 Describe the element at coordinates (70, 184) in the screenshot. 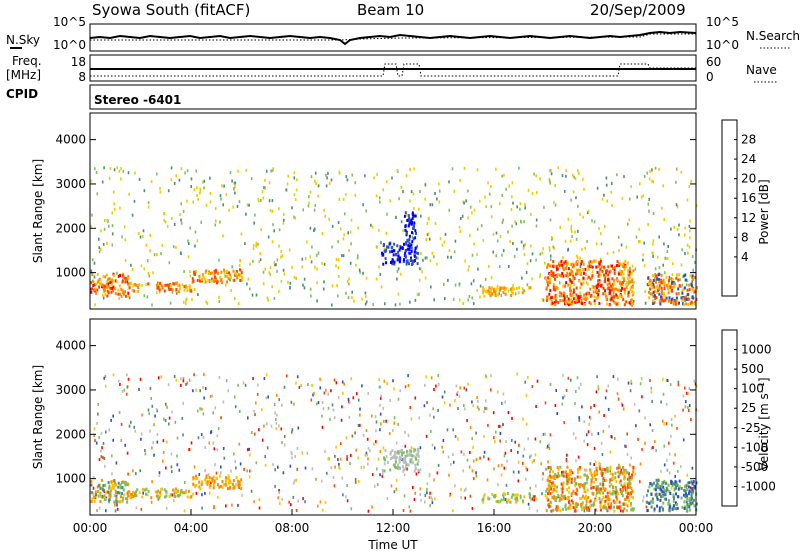

I see `y-tick-label: 3000` at that location.